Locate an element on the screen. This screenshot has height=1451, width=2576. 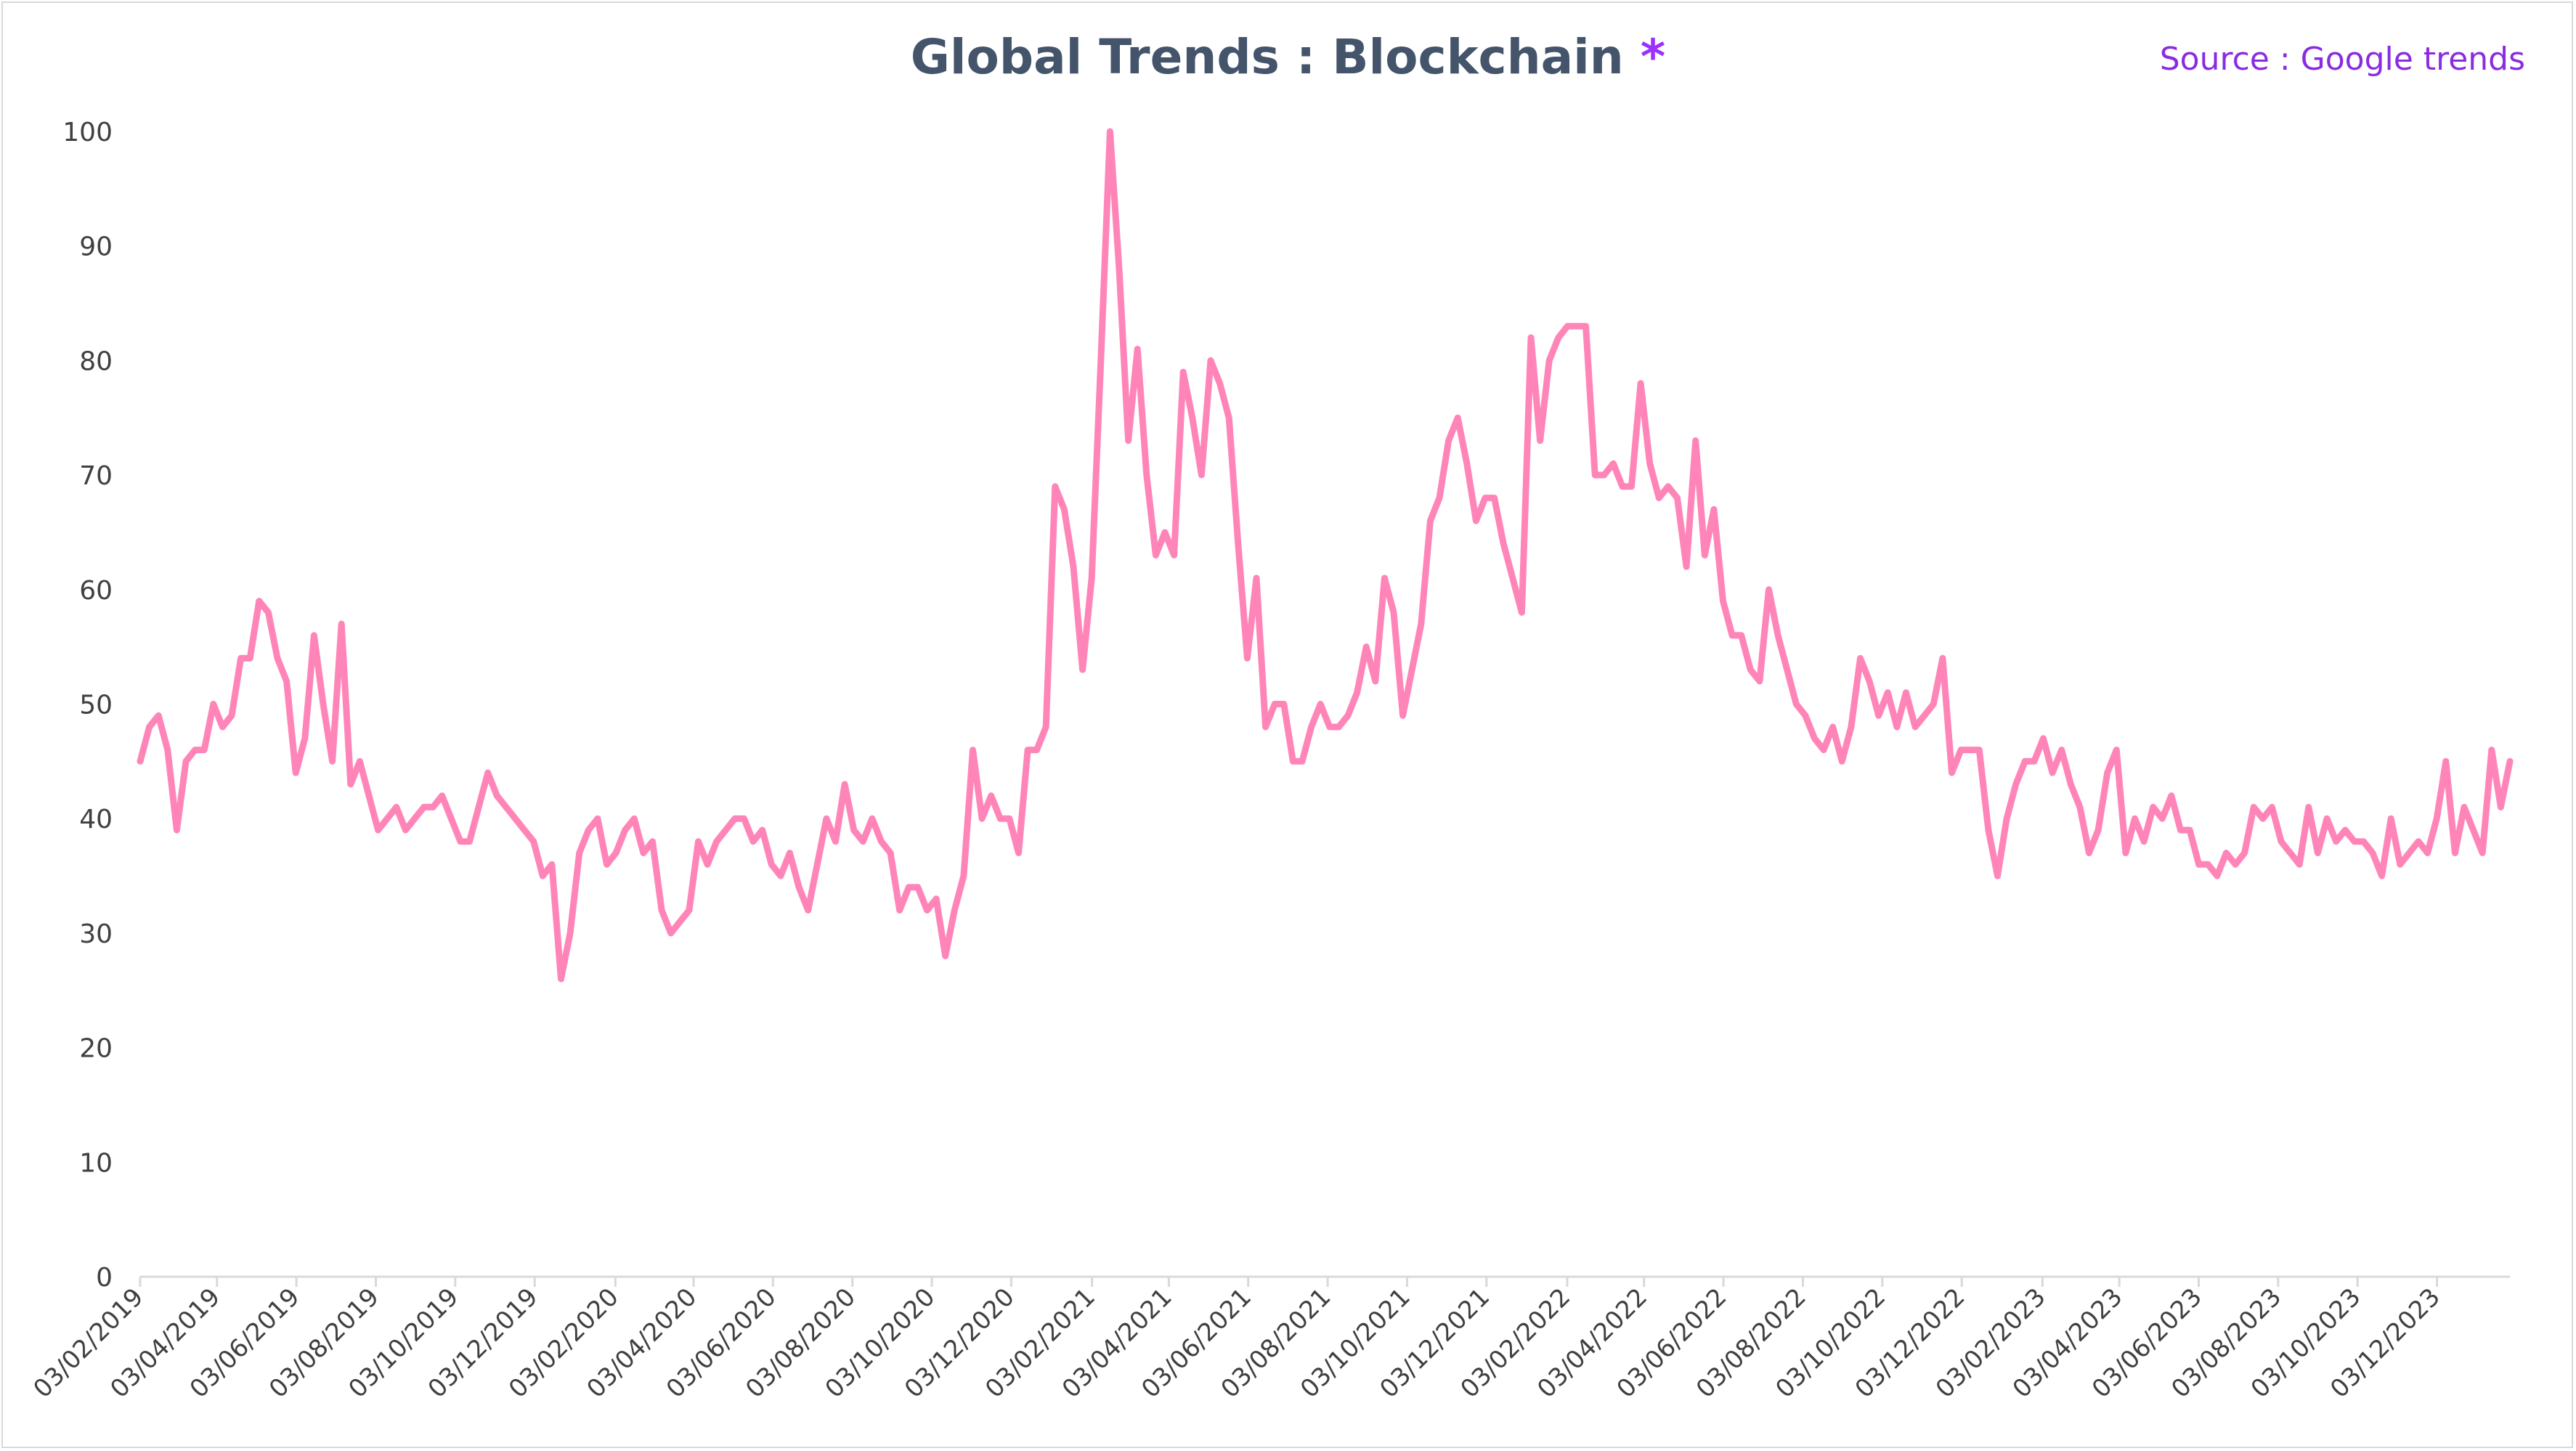
y-tick-label: 90 is located at coordinates (96, 247).